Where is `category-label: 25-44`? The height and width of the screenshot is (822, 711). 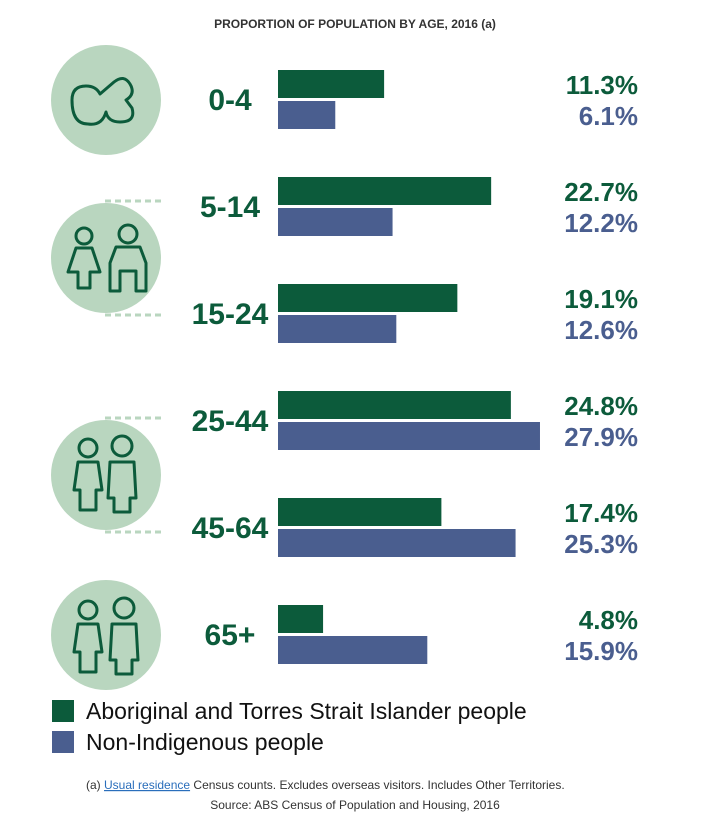 category-label: 25-44 is located at coordinates (230, 421).